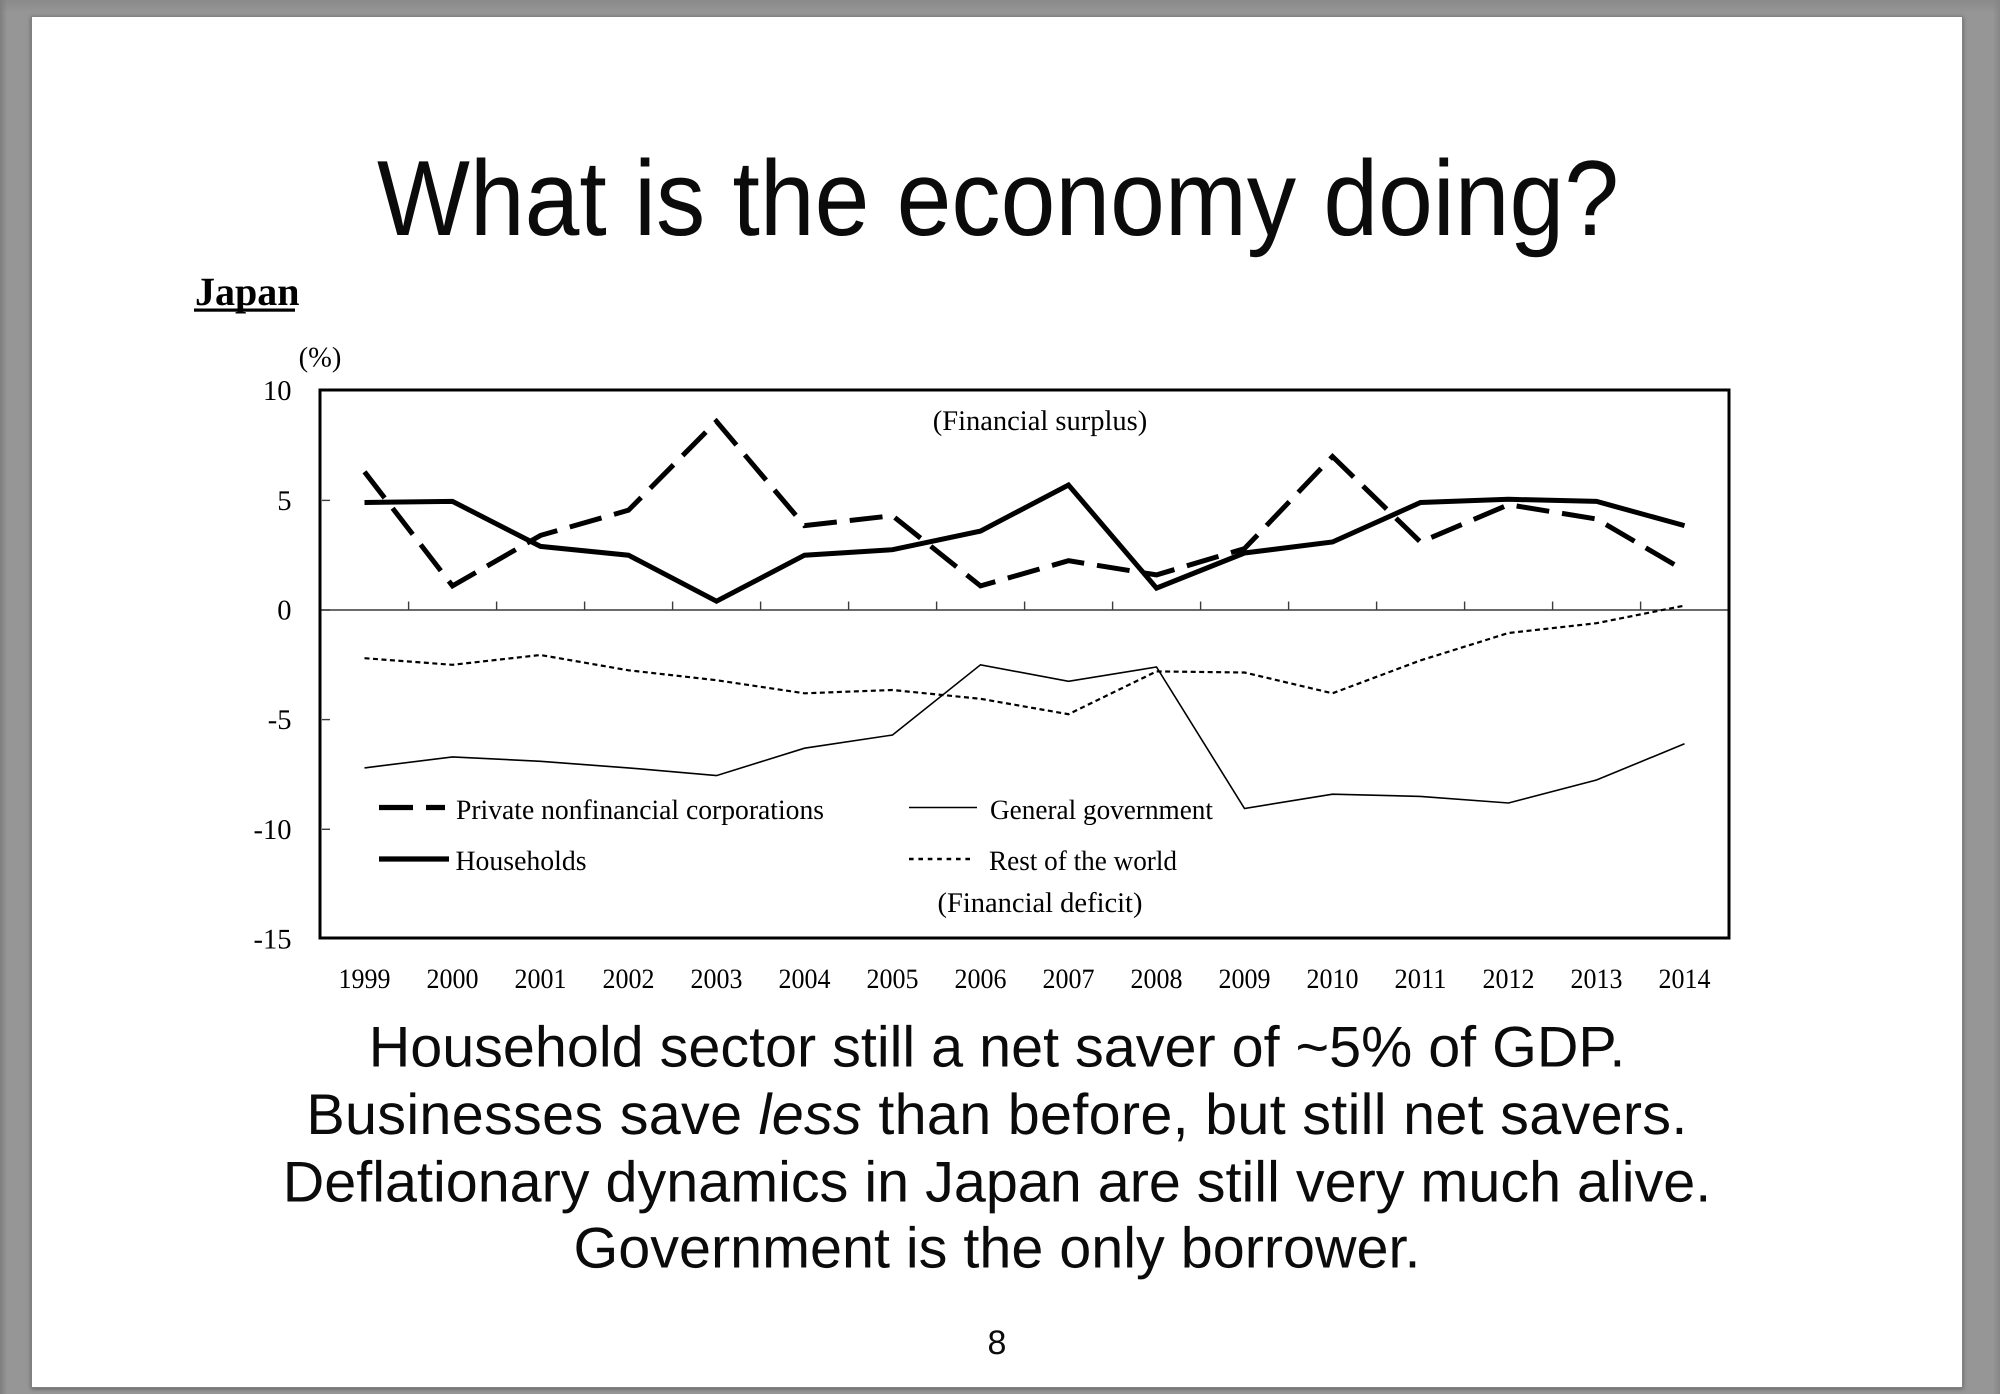 This screenshot has width=2000, height=1394. What do you see at coordinates (1040, 903) in the screenshot?
I see `svg-text: (Financial deficit)` at bounding box center [1040, 903].